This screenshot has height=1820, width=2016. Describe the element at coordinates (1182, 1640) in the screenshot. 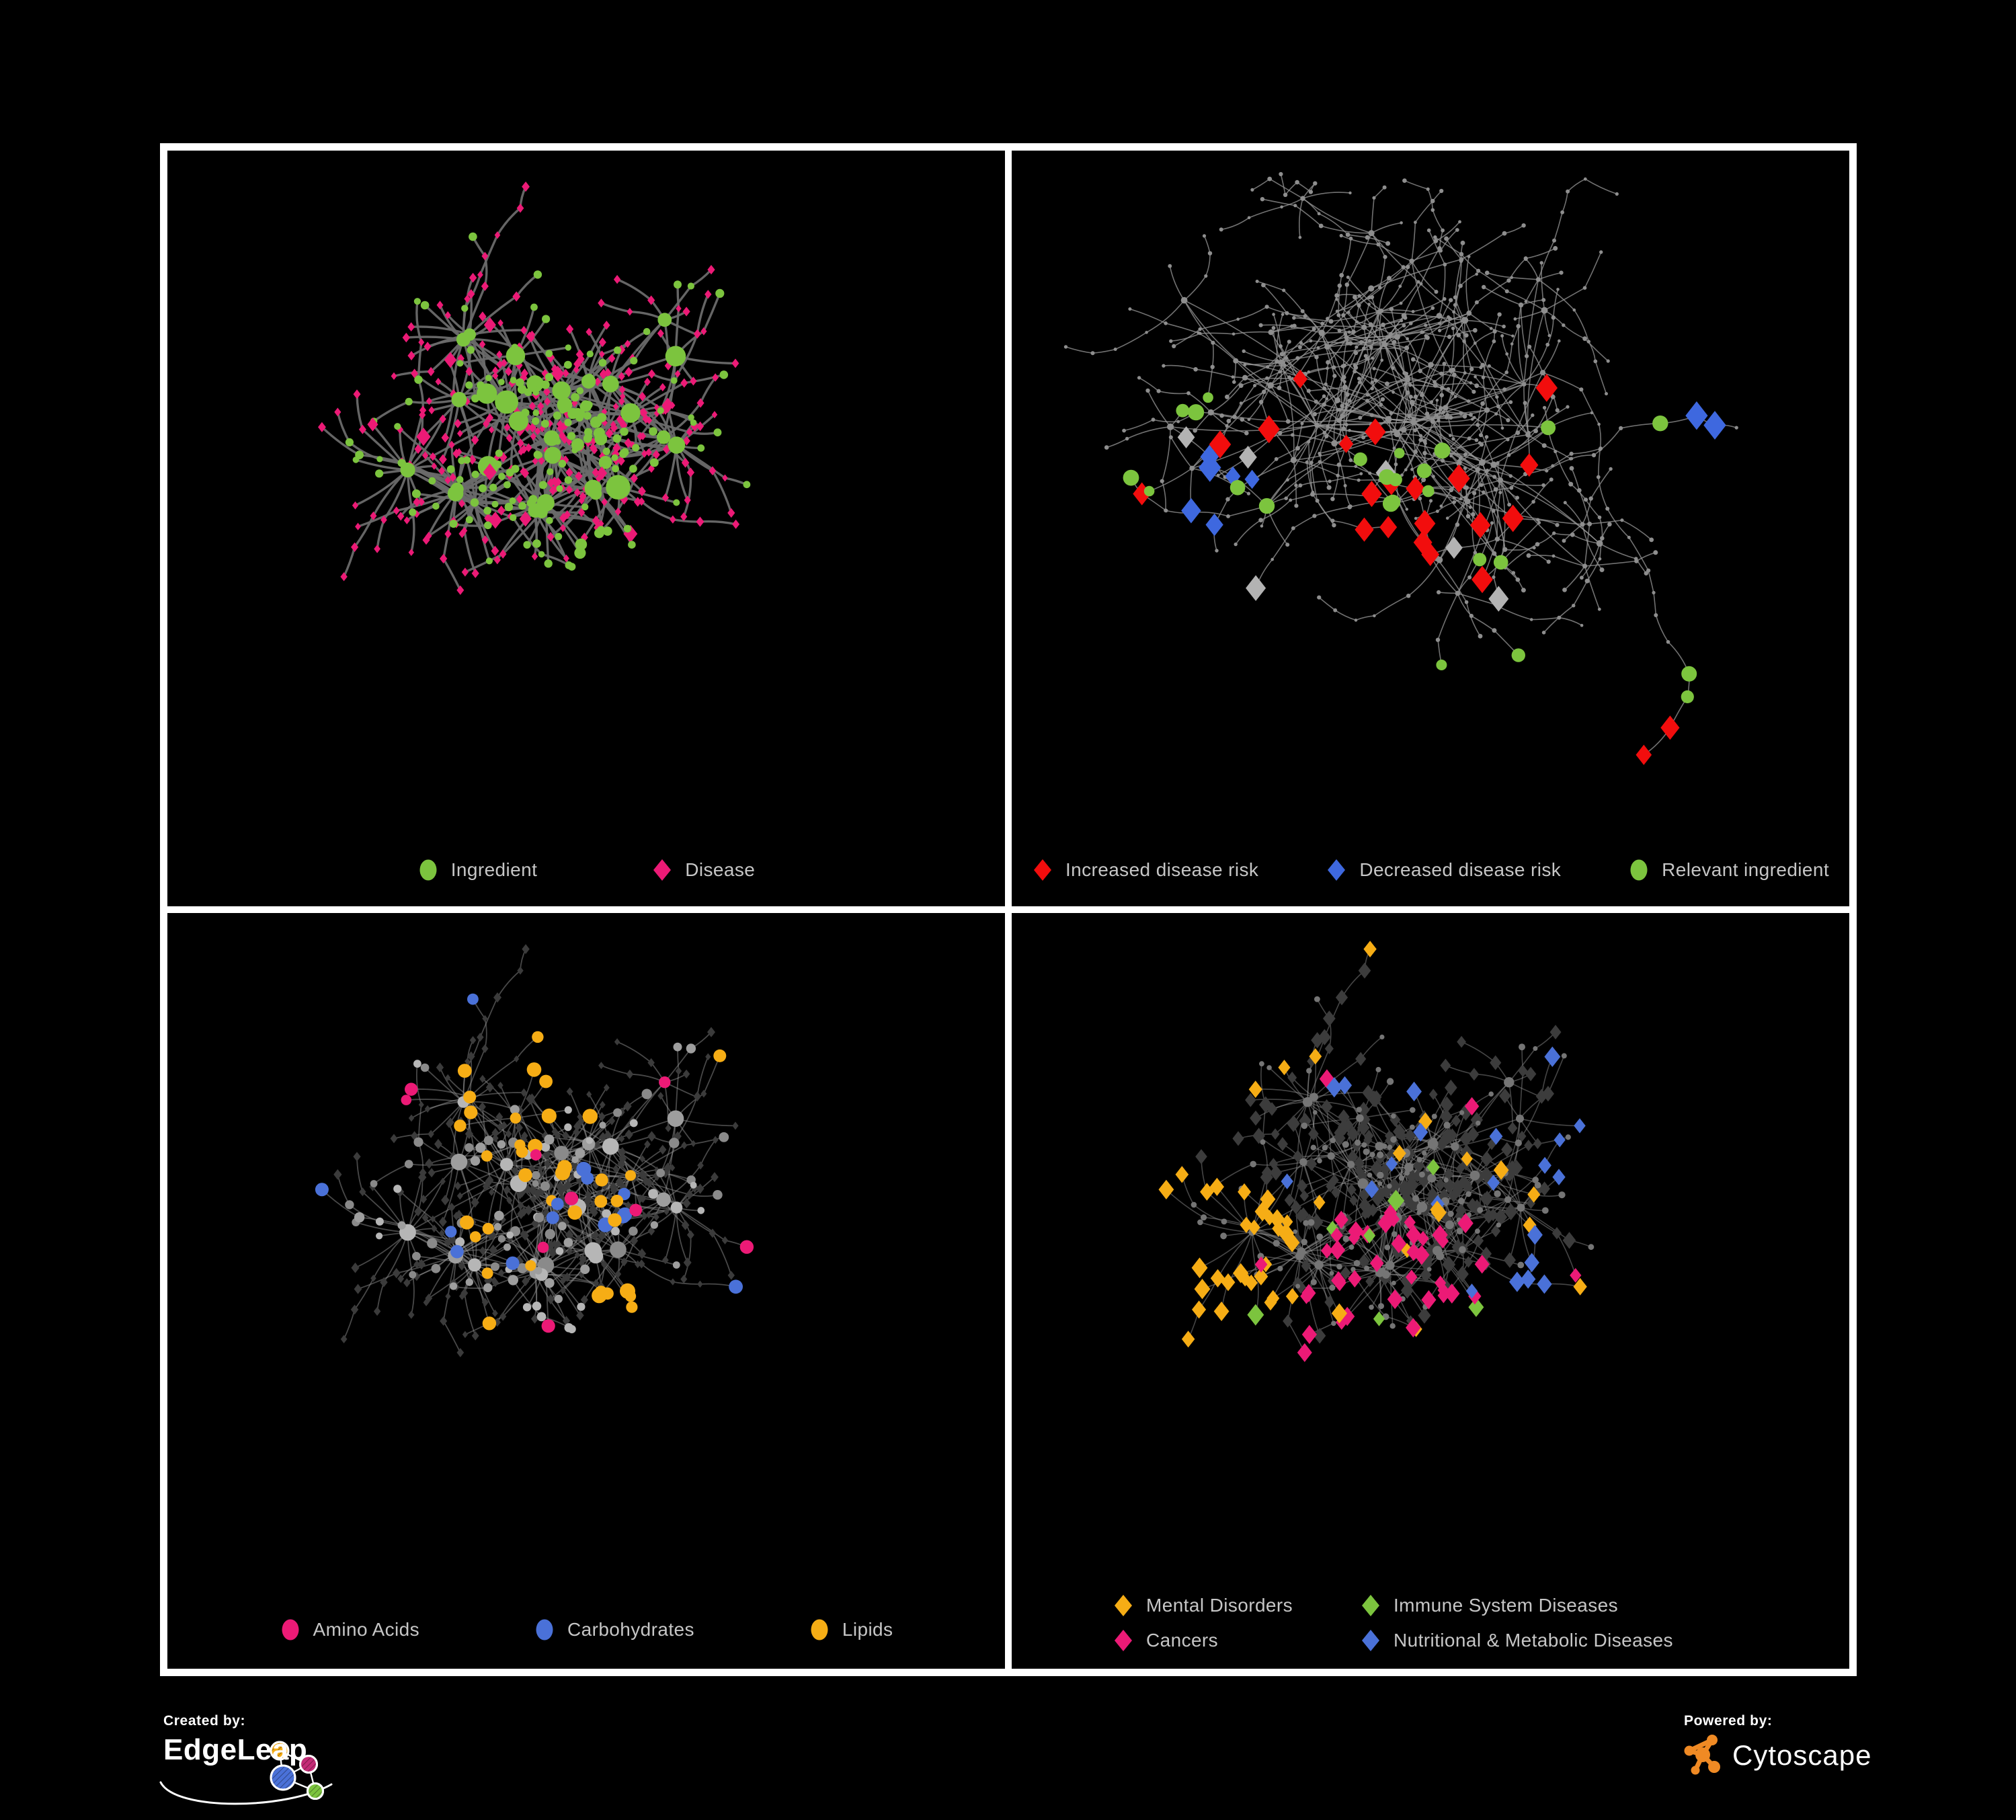

I see `legend-label: Cancers` at that location.